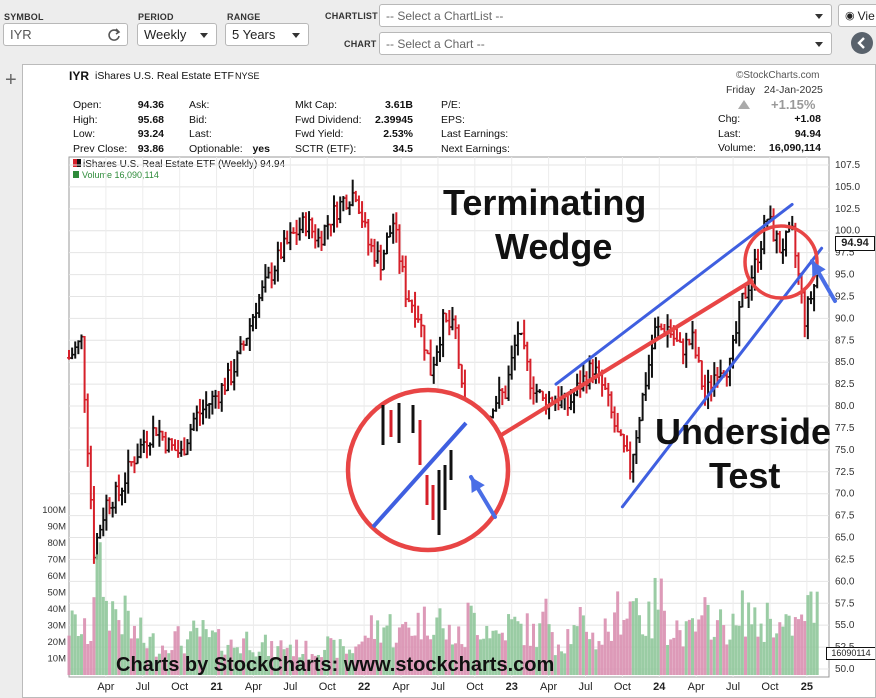  Describe the element at coordinates (398, 134) in the screenshot. I see `stat-value: 2.53%` at that location.